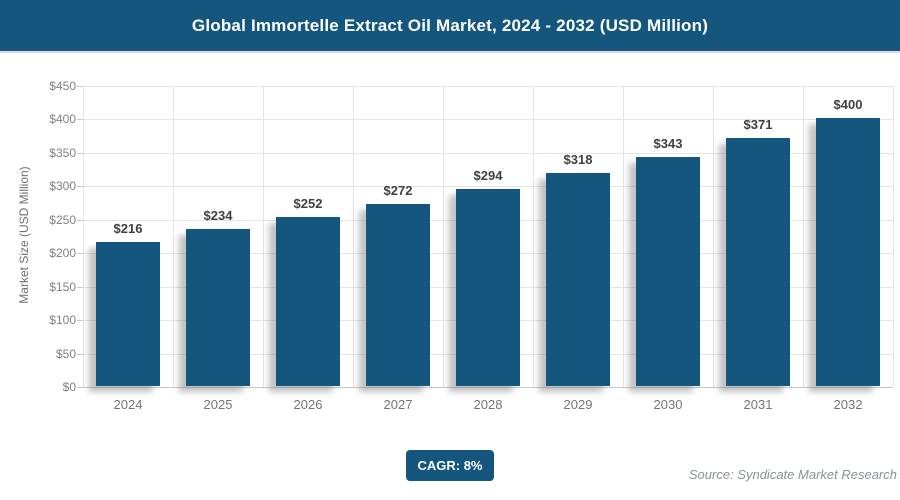 The image size is (900, 500). What do you see at coordinates (62, 320) in the screenshot?
I see `y-tick-label: $100` at bounding box center [62, 320].